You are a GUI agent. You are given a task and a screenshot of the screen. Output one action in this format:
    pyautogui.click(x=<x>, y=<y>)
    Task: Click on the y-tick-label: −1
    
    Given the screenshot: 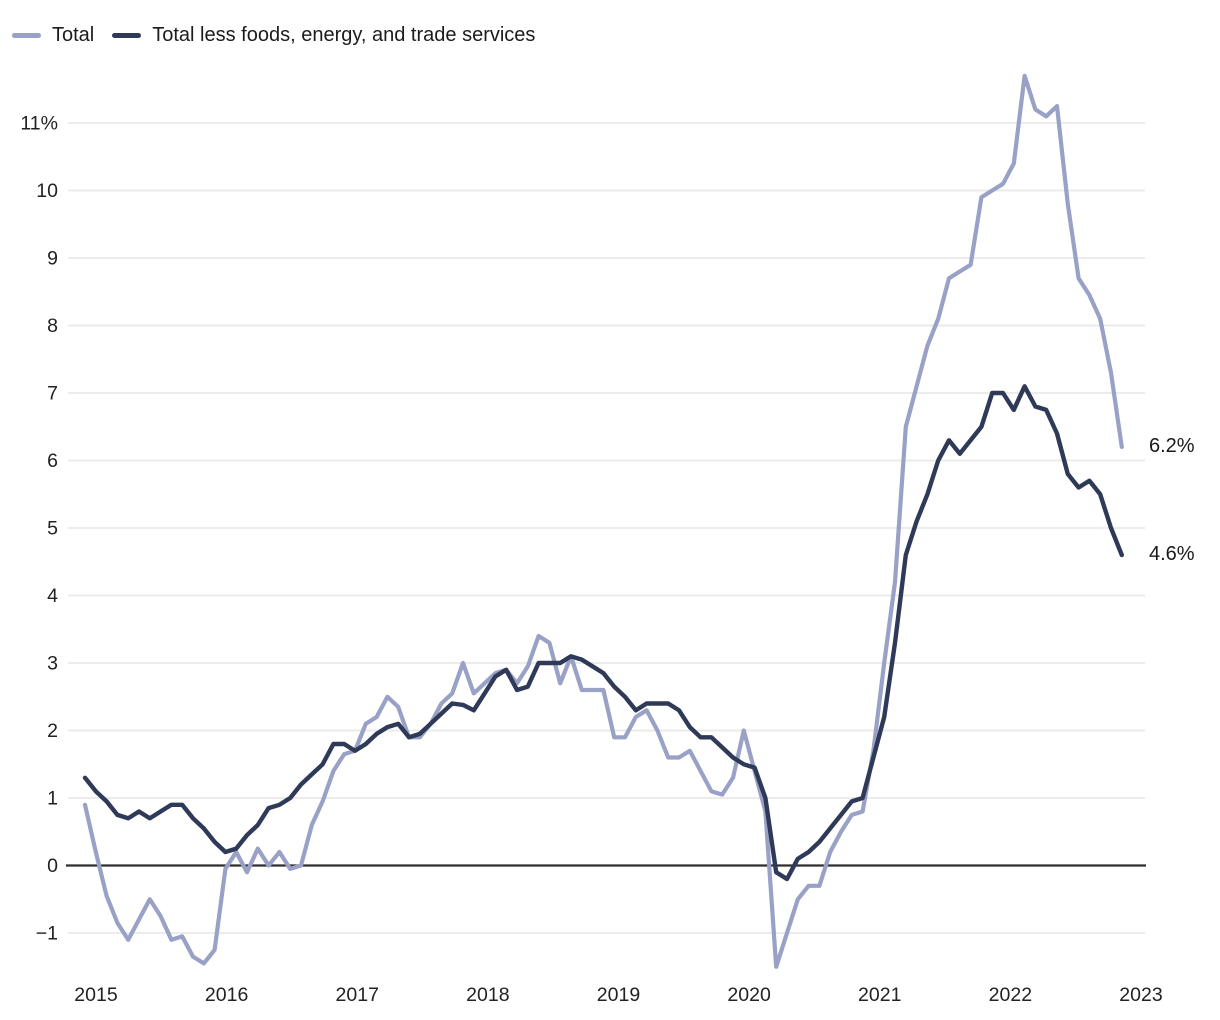 What is the action you would take?
    pyautogui.click(x=47, y=934)
    